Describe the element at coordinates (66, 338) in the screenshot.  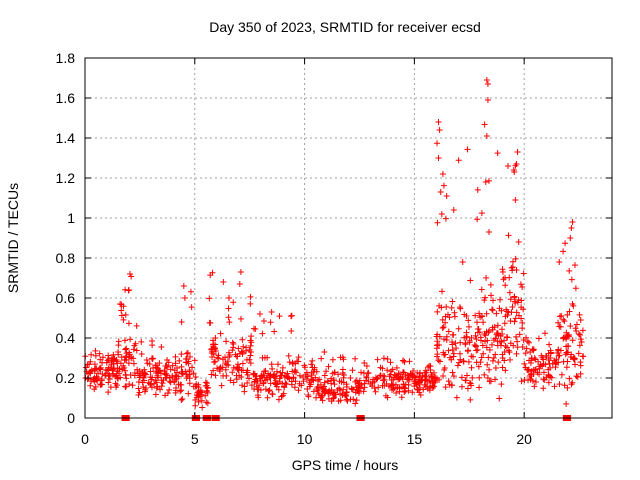
I see `y-tick-label: 0.4` at that location.